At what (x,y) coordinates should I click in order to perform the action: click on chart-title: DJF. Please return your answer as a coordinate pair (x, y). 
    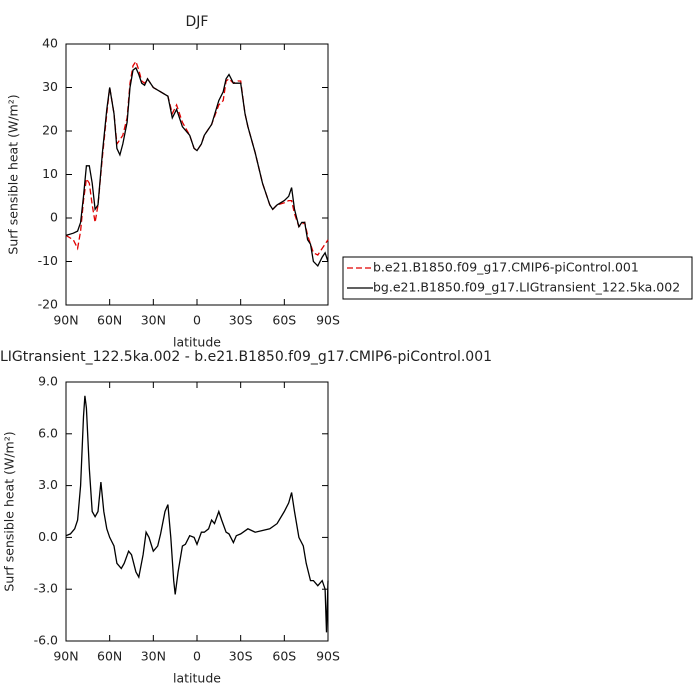
    Looking at the image, I should click on (197, 22).